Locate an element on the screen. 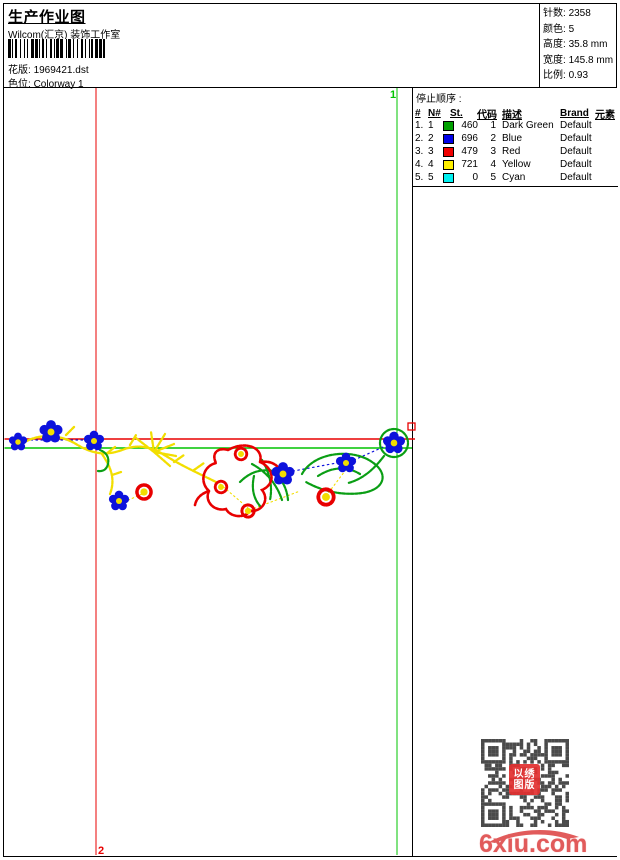 The height and width of the screenshot is (860, 620). stop-sequence-row: 2. 2 696 2 Blue Default is located at coordinates (516, 138).